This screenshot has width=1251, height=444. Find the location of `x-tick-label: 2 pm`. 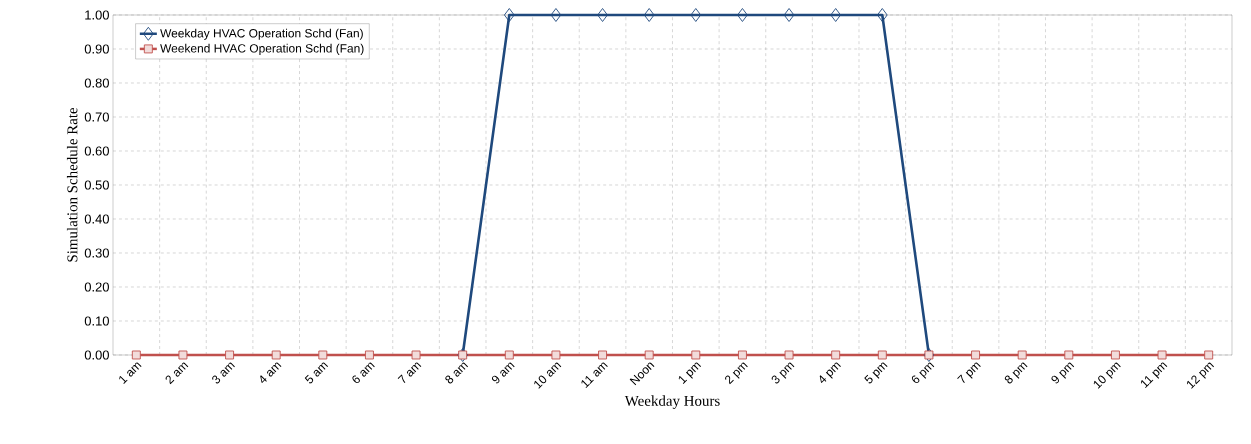

x-tick-label: 2 pm is located at coordinates (736, 373).